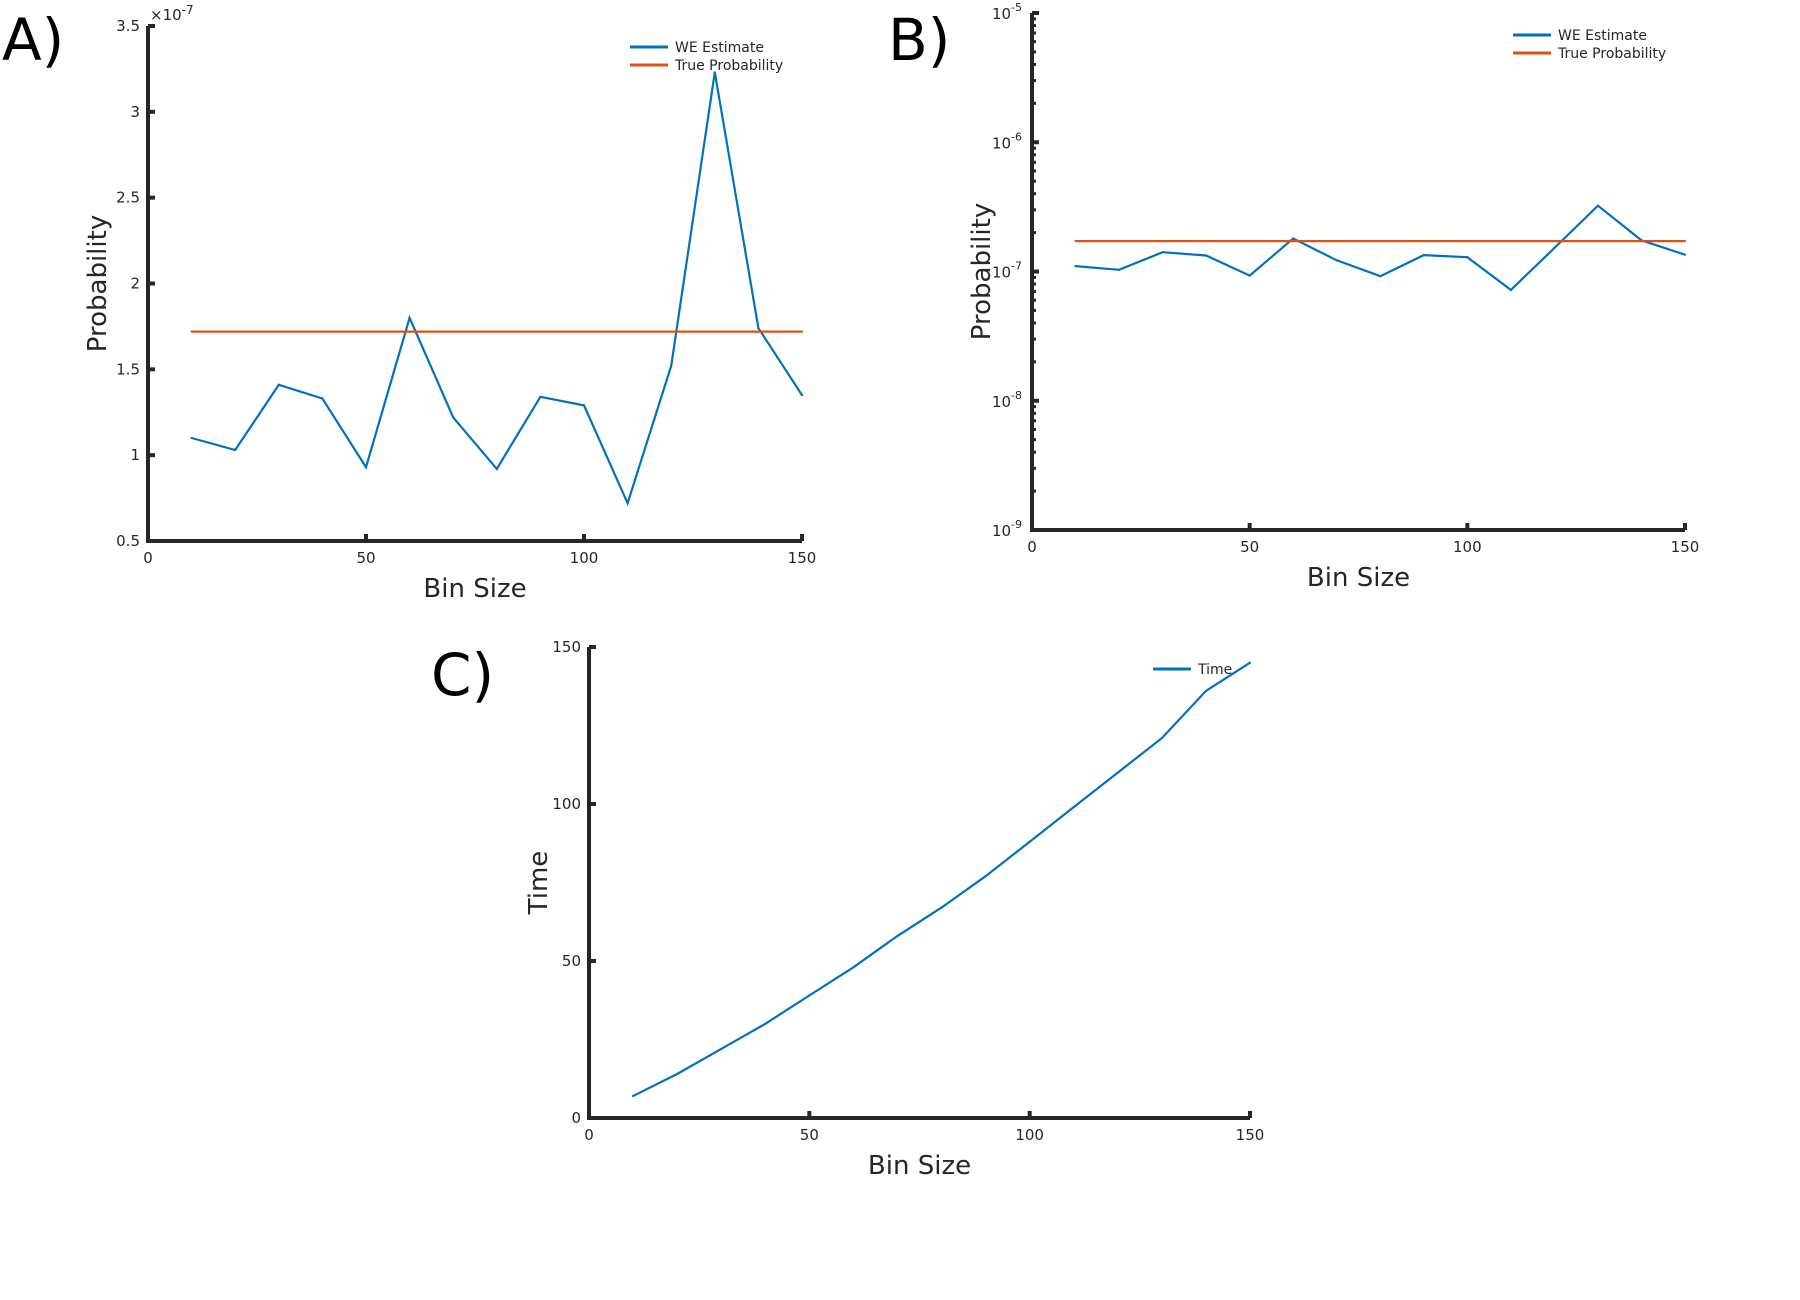  What do you see at coordinates (128, 26) in the screenshot?
I see `y-tick-label: 3.5` at bounding box center [128, 26].